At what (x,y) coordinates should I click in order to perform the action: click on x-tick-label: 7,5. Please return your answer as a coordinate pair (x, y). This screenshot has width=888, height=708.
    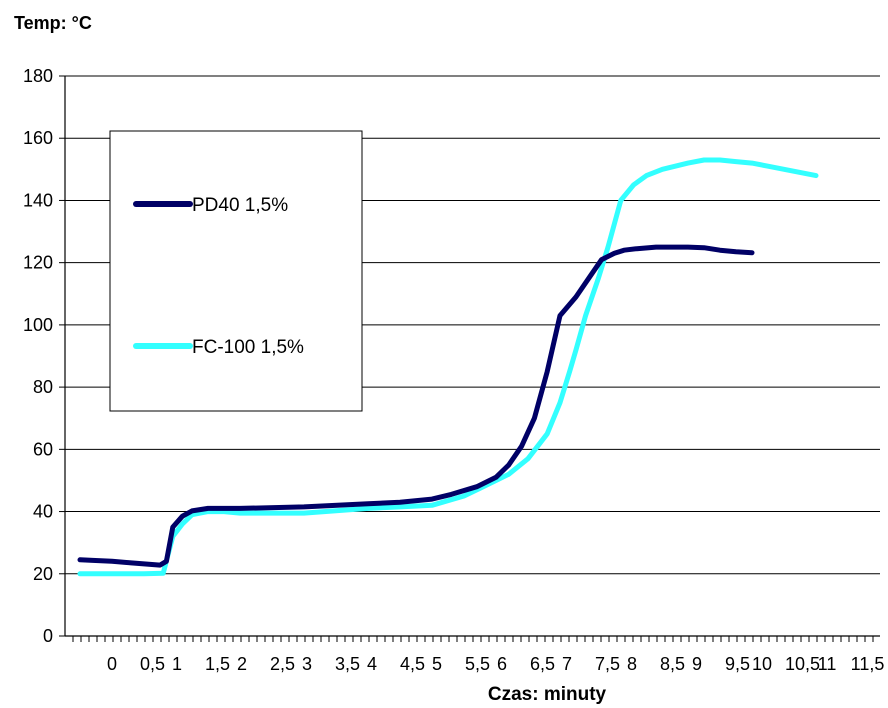
    Looking at the image, I should click on (607, 664).